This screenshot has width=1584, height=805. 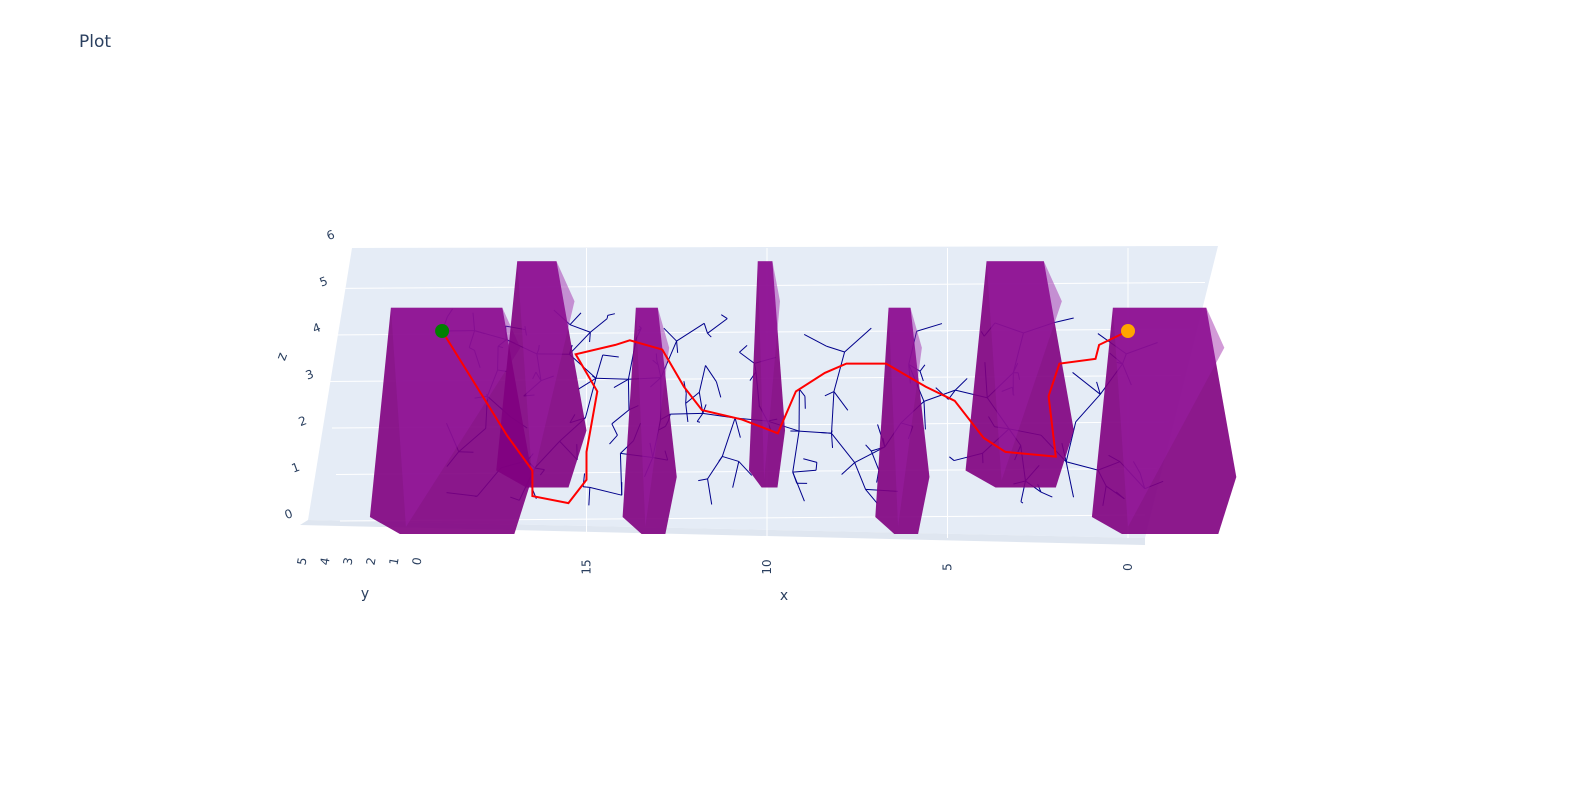 What do you see at coordinates (417, 561) in the screenshot?
I see `y-tick-label: 0` at bounding box center [417, 561].